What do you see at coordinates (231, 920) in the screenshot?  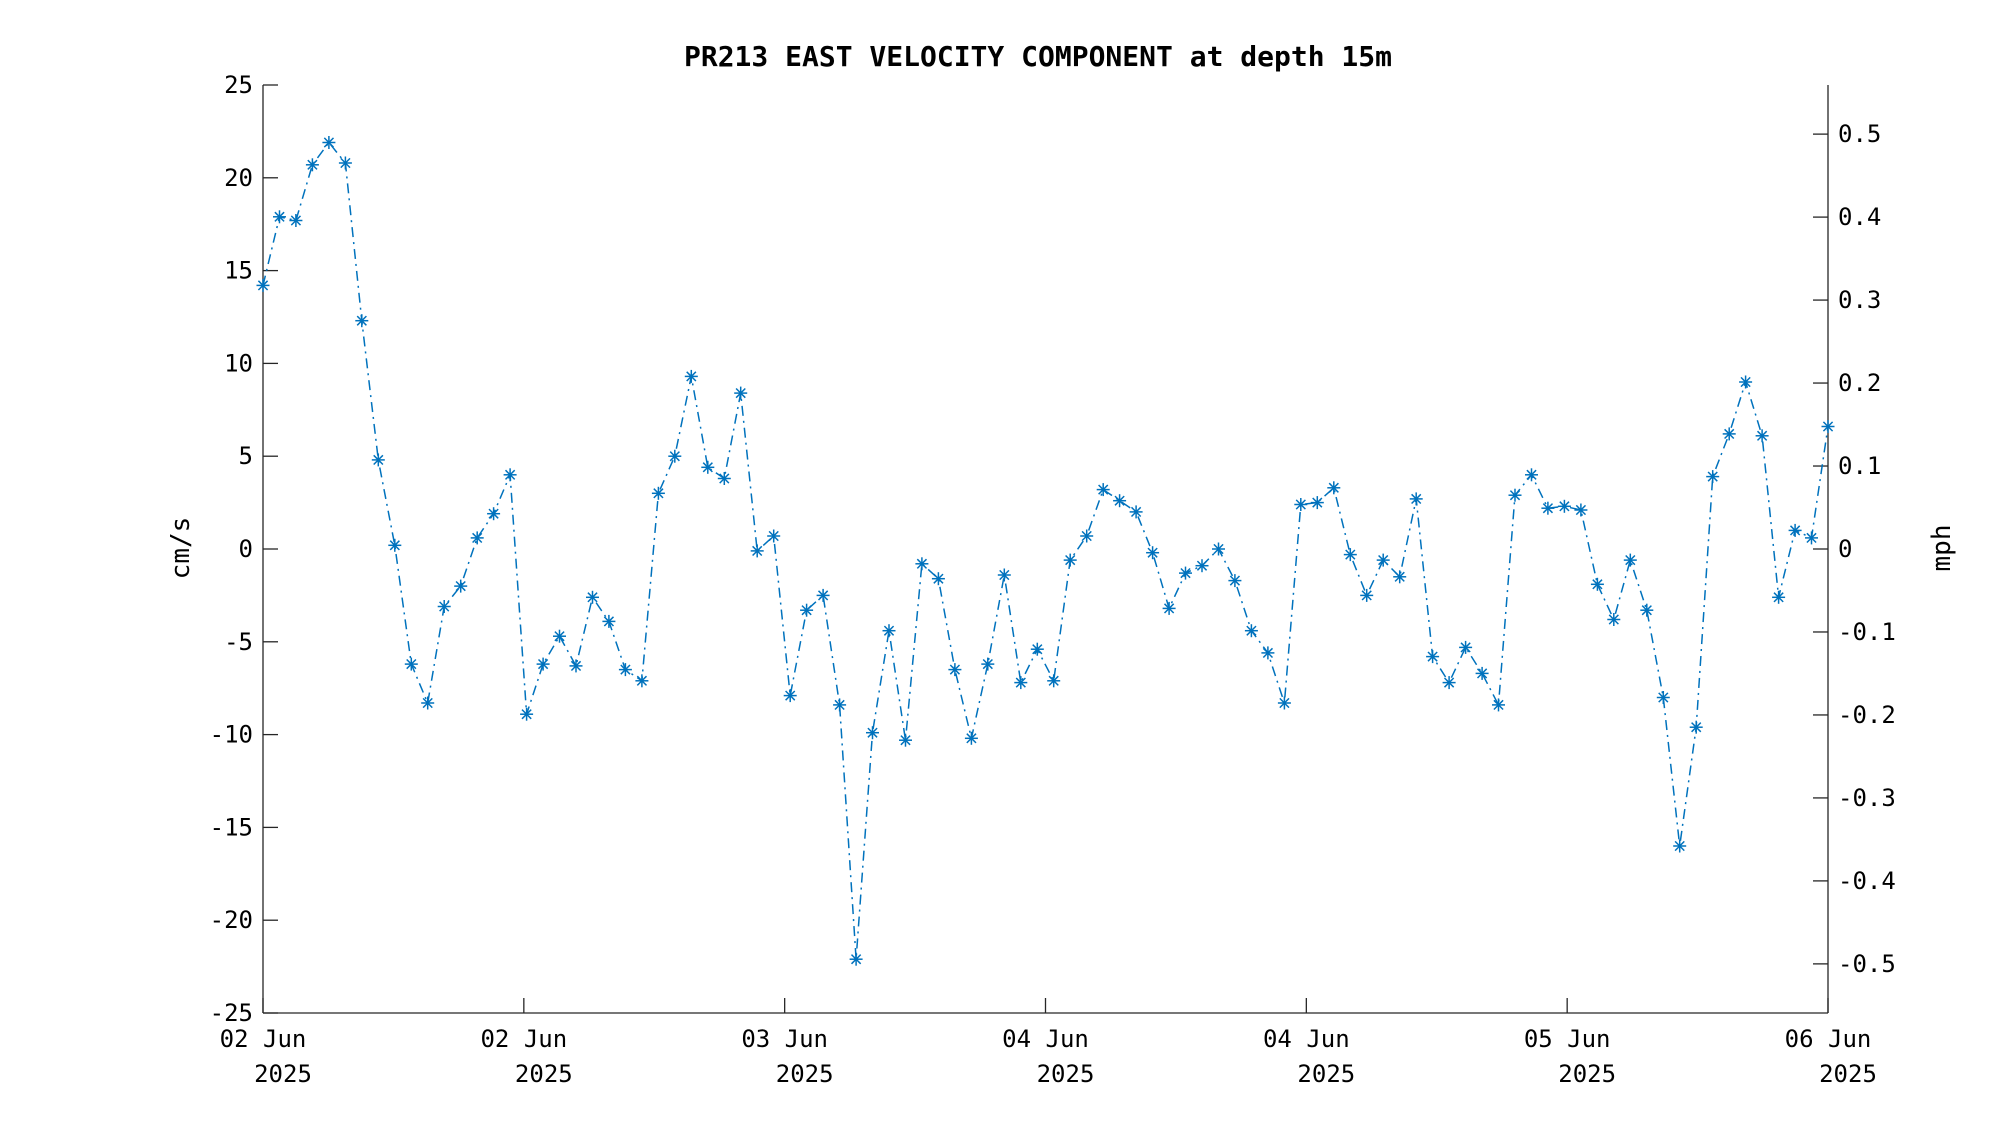 I see `y-tick-label: -20` at bounding box center [231, 920].